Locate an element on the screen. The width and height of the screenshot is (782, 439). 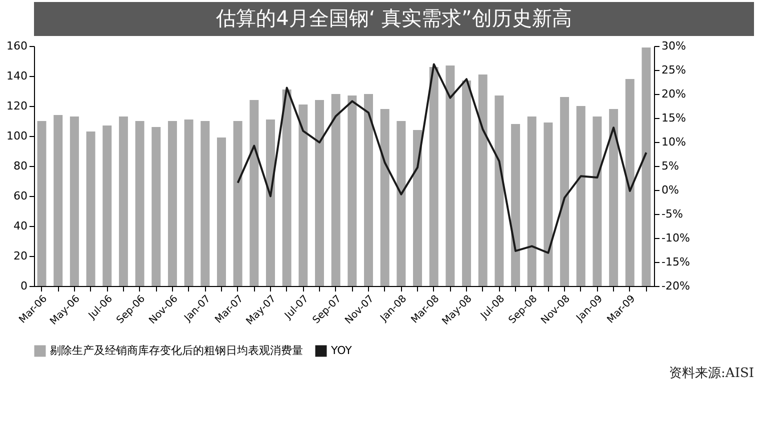
y2-tick-label: 15% is located at coordinates (674, 118).